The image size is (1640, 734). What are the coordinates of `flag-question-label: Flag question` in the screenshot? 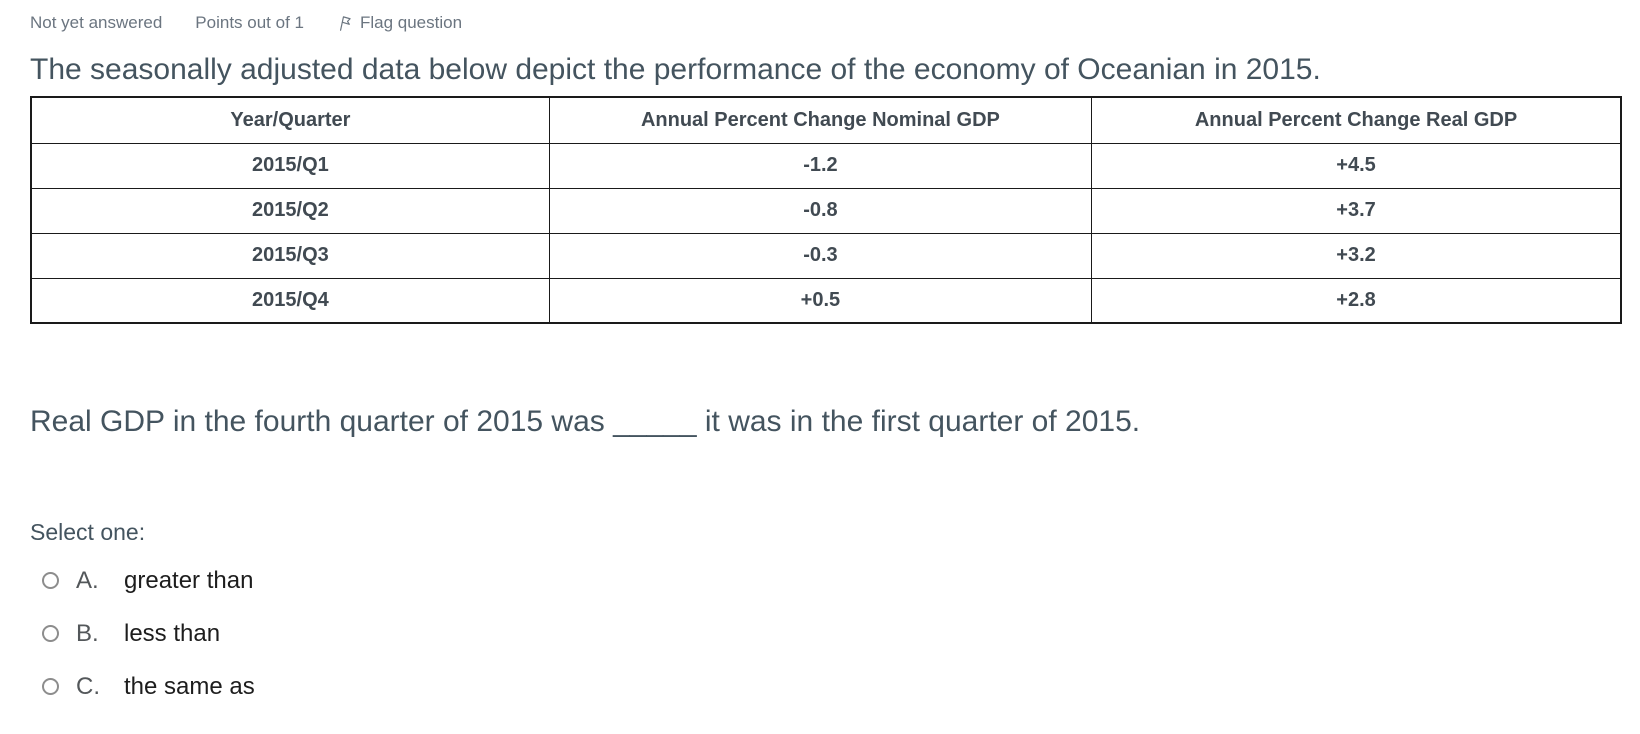 It's located at (411, 22).